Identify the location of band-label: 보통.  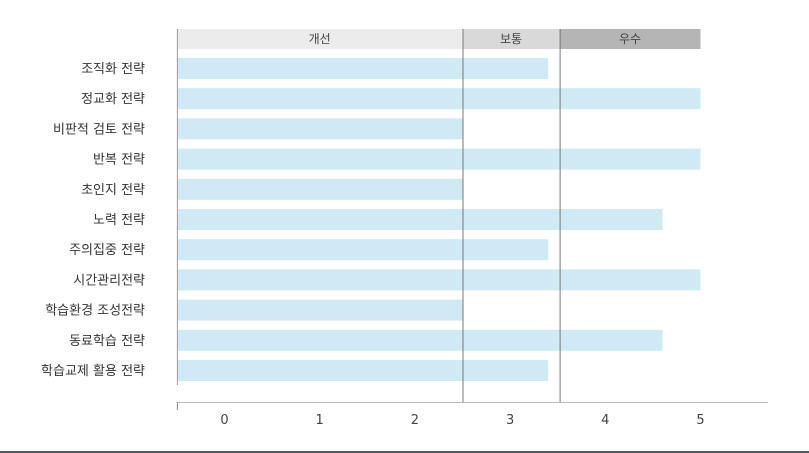
(511, 39).